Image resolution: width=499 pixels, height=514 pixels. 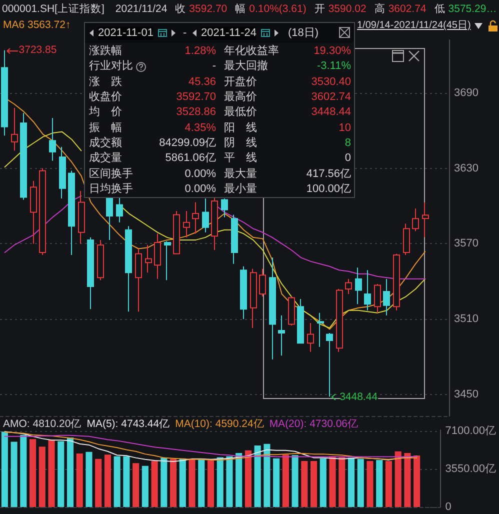 I want to click on annotation: 0, so click(x=347, y=159).